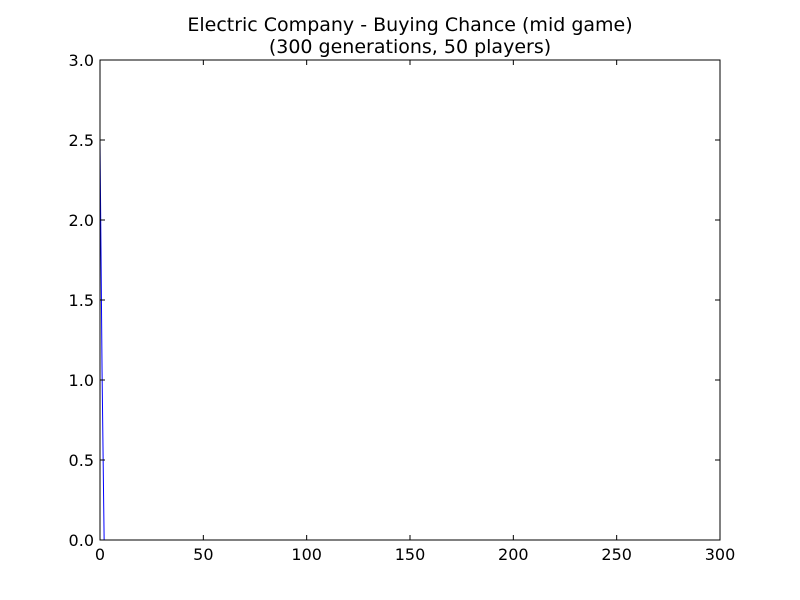 Image resolution: width=800 pixels, height=600 pixels. I want to click on y-tick-label: 0.0, so click(81, 540).